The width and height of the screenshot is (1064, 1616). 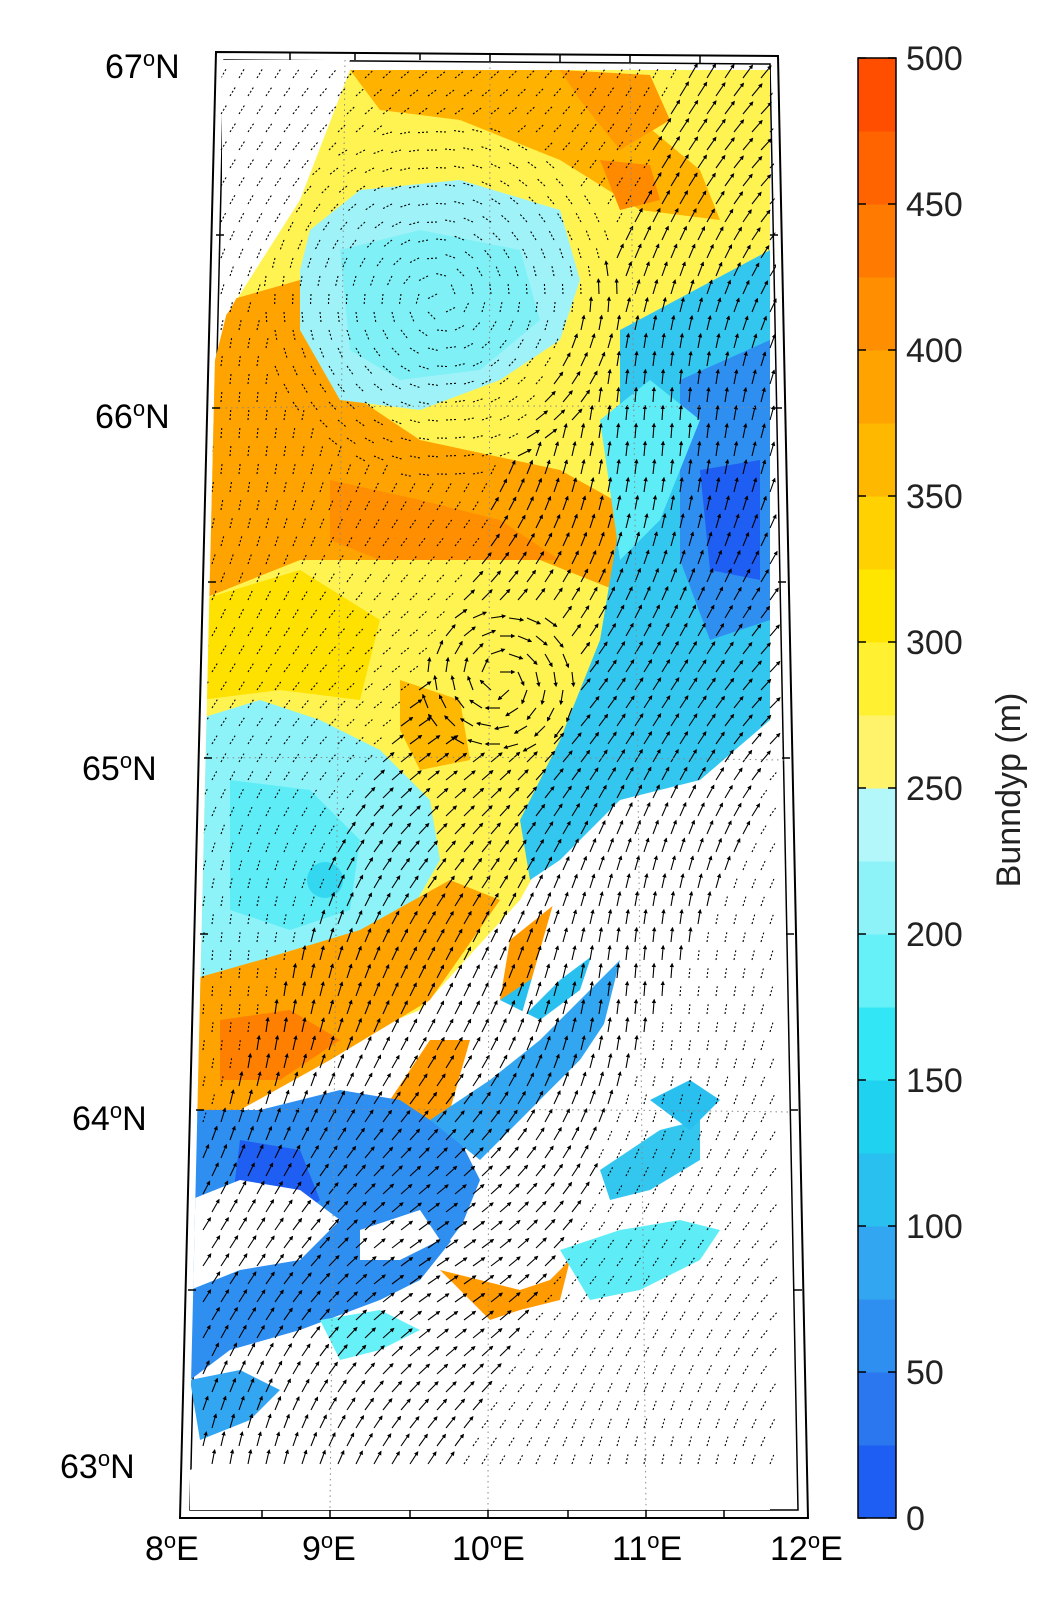 What do you see at coordinates (120, 766) in the screenshot?
I see `latitude-labels: 67oN 66oN 65oN 64oN 63oN` at bounding box center [120, 766].